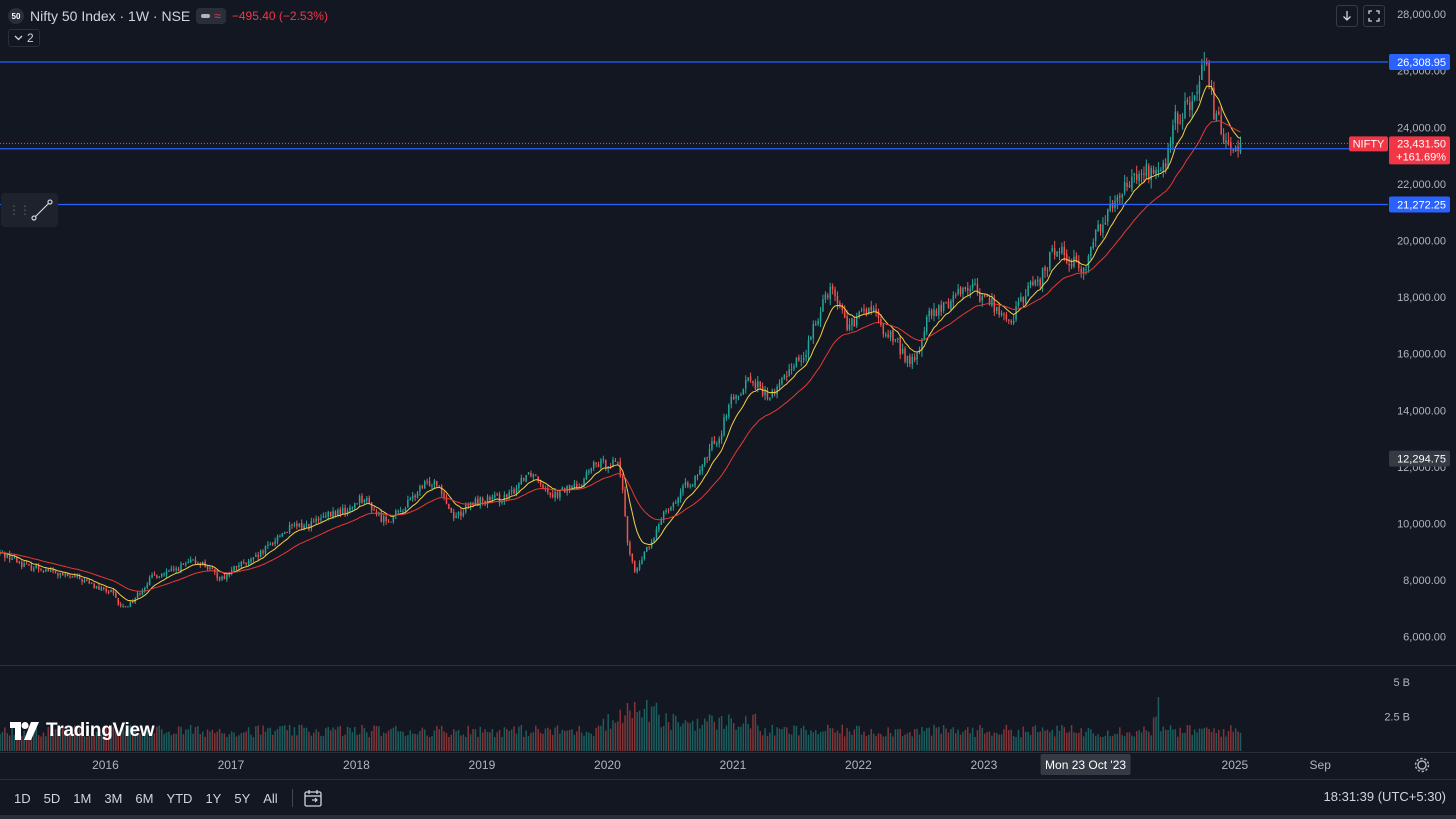  What do you see at coordinates (113, 798) in the screenshot?
I see `range-3m: 3M` at bounding box center [113, 798].